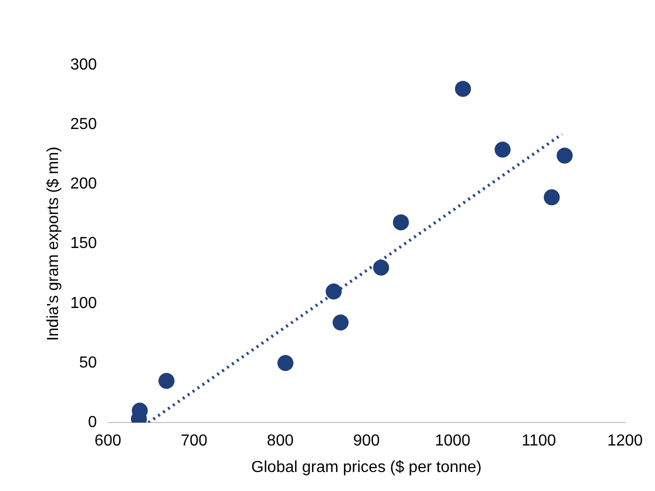  I want to click on x-tick-label: 1000, so click(452, 441).